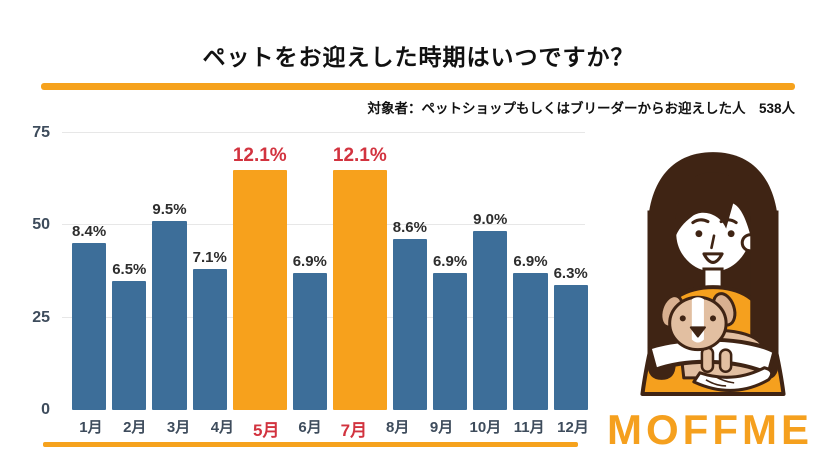 The image size is (837, 470). I want to click on y-axis-tick: 50, so click(41, 225).